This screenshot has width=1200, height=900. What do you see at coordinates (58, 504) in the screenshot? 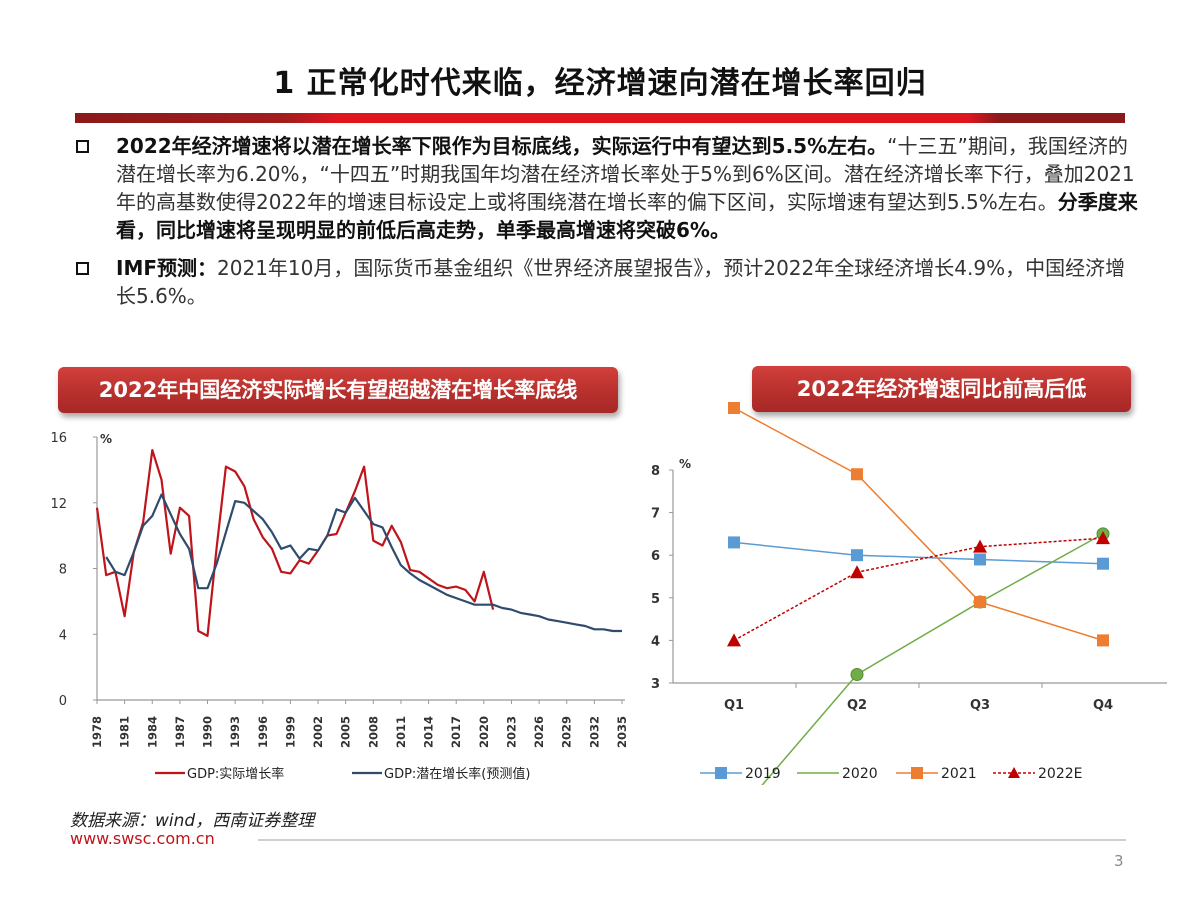
I see `y-tick-label: 12` at bounding box center [58, 504].